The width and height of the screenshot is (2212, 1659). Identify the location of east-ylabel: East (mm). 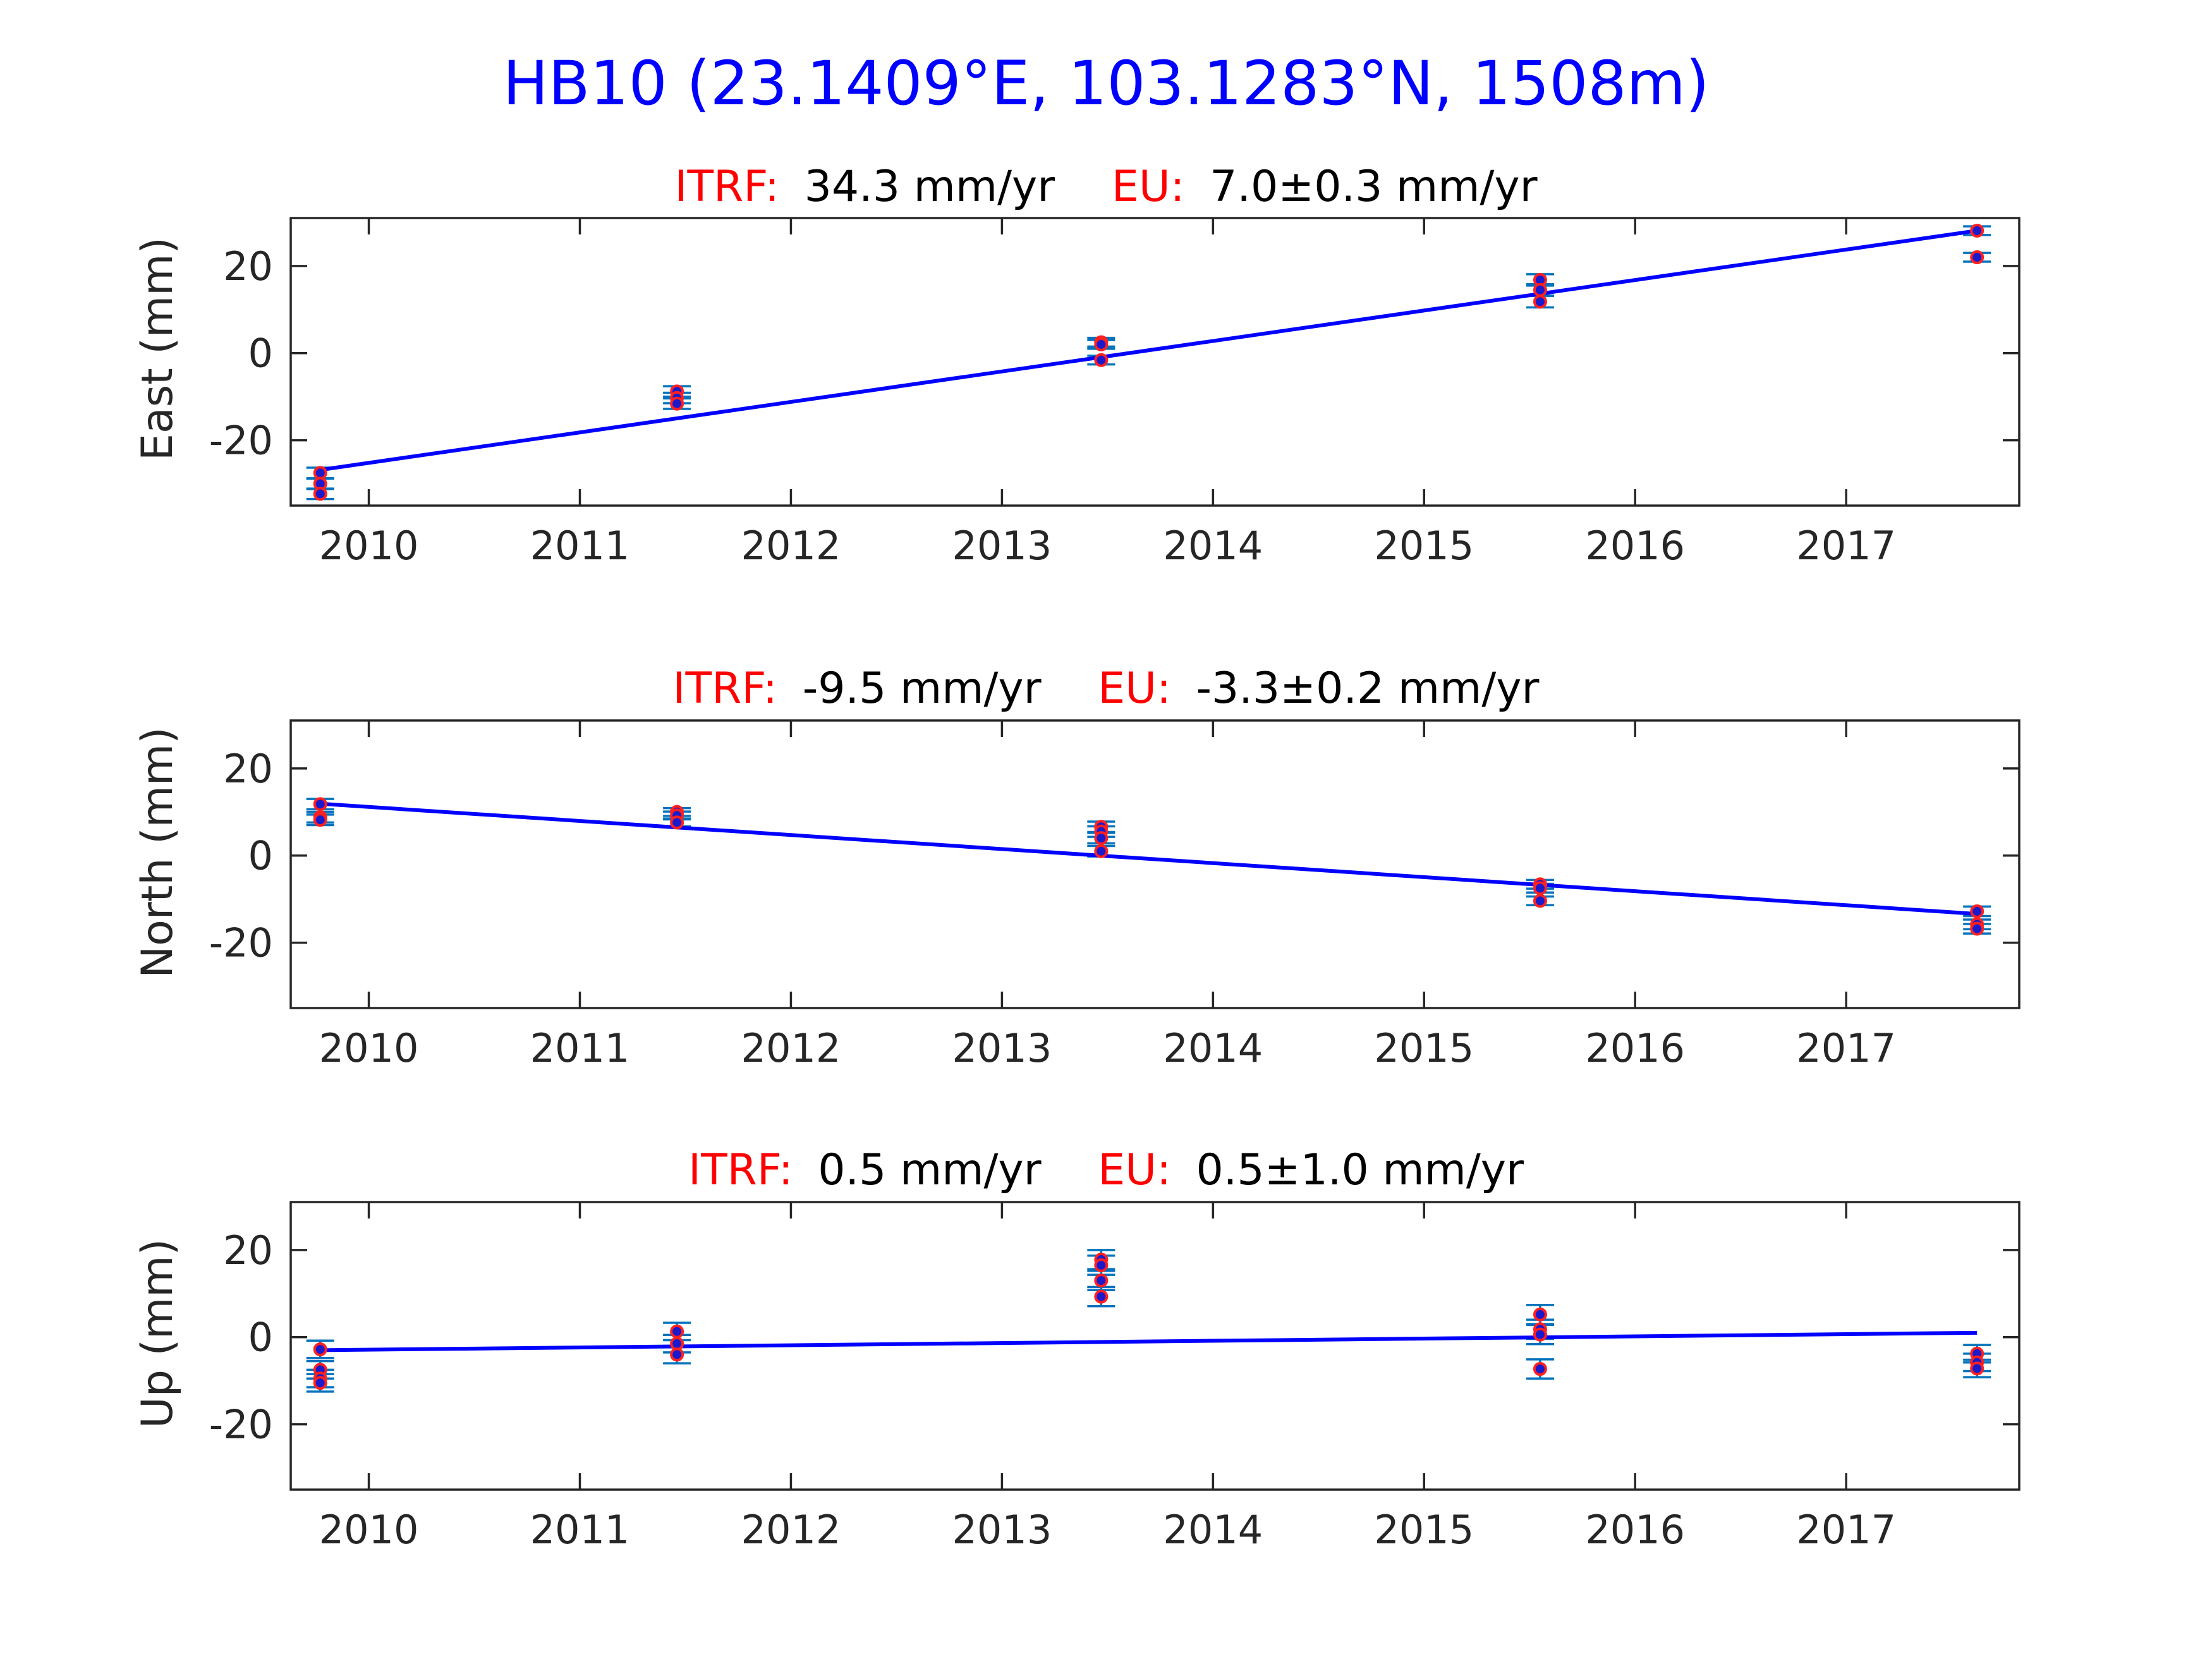
(158, 349).